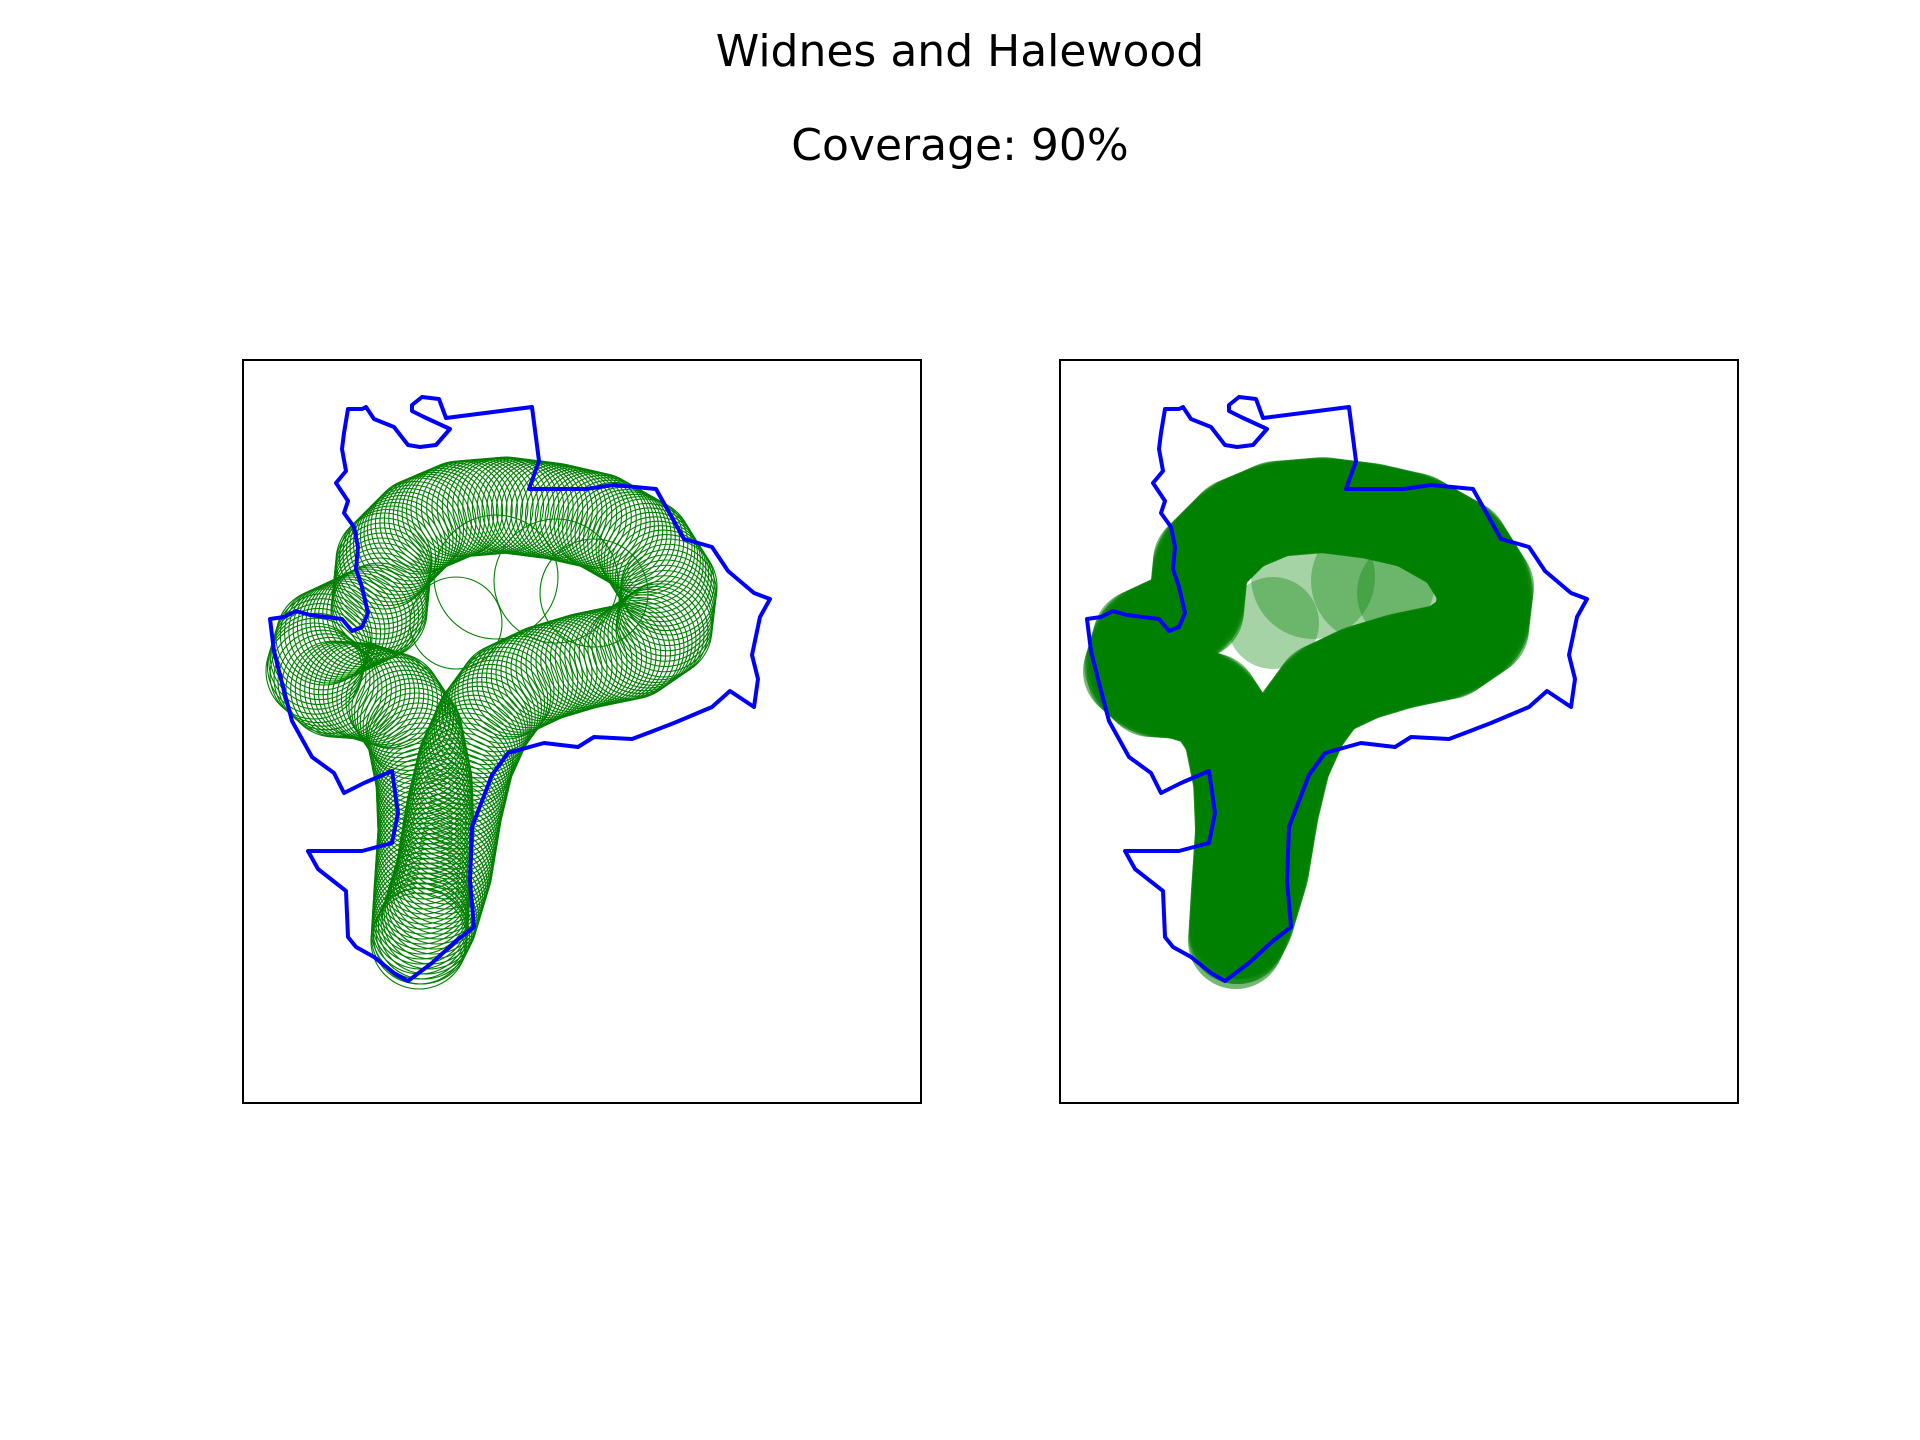 The image size is (1920, 1440). What do you see at coordinates (1308, 723) in the screenshot?
I see `coverage-filled-circles` at bounding box center [1308, 723].